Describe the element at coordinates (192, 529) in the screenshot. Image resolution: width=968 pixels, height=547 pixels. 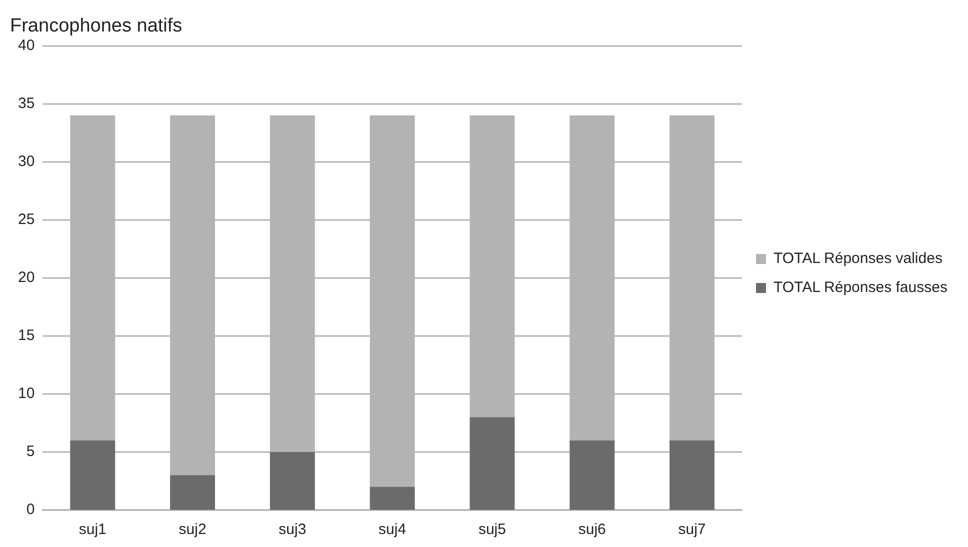
I see `x-tick-label: suj2` at that location.